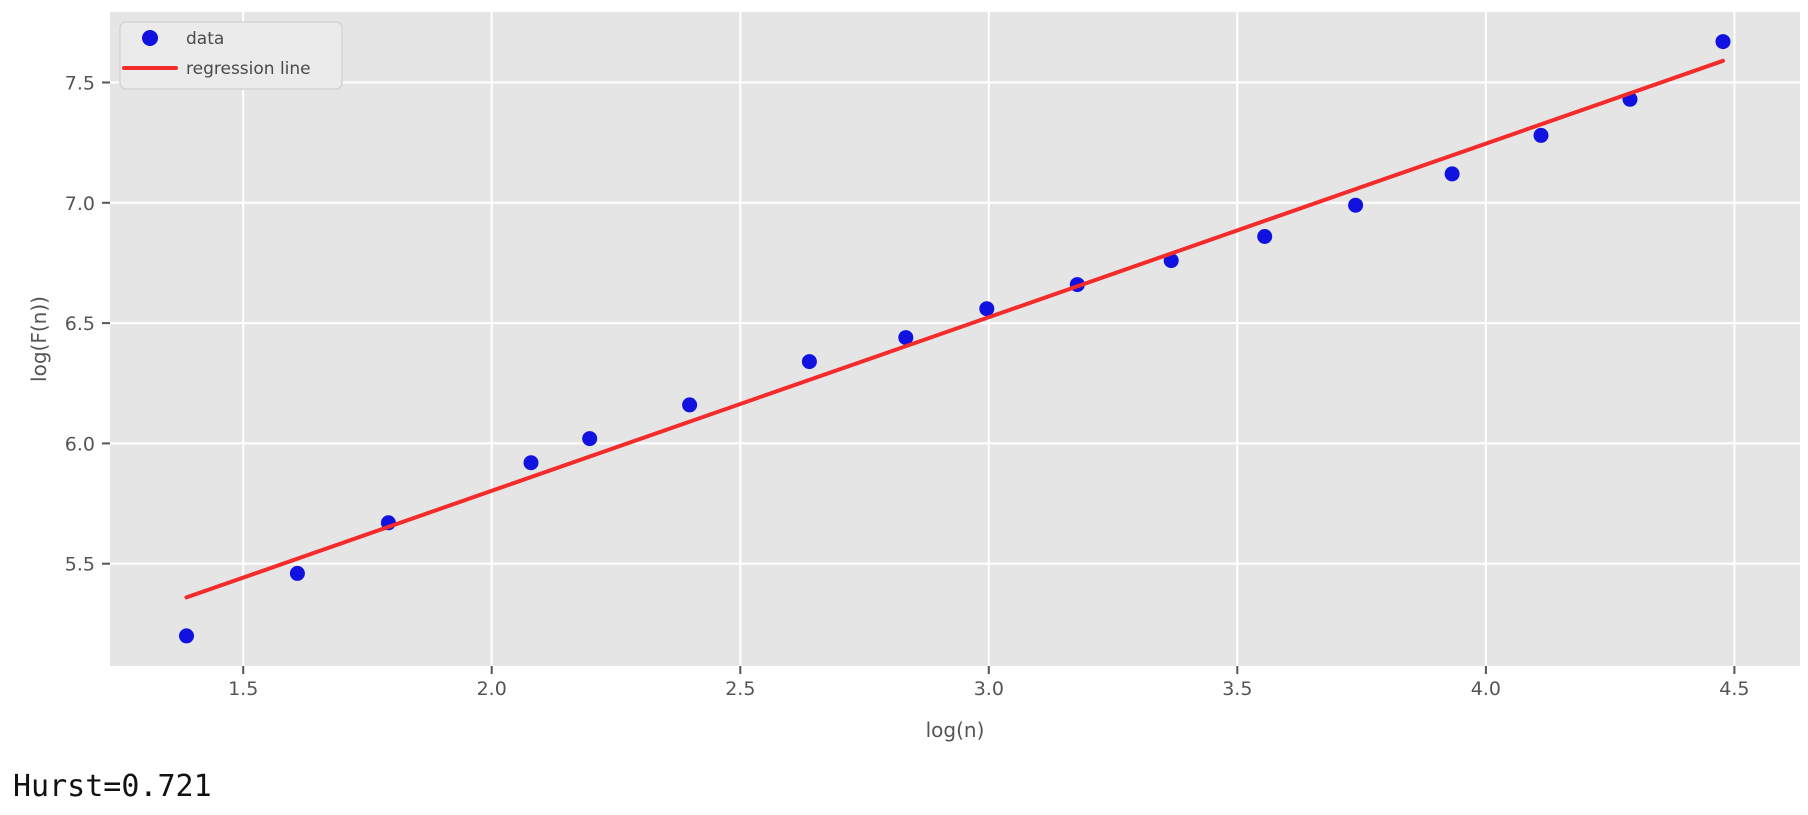  What do you see at coordinates (80, 84) in the screenshot?
I see `y-tick-label: 7.5` at bounding box center [80, 84].